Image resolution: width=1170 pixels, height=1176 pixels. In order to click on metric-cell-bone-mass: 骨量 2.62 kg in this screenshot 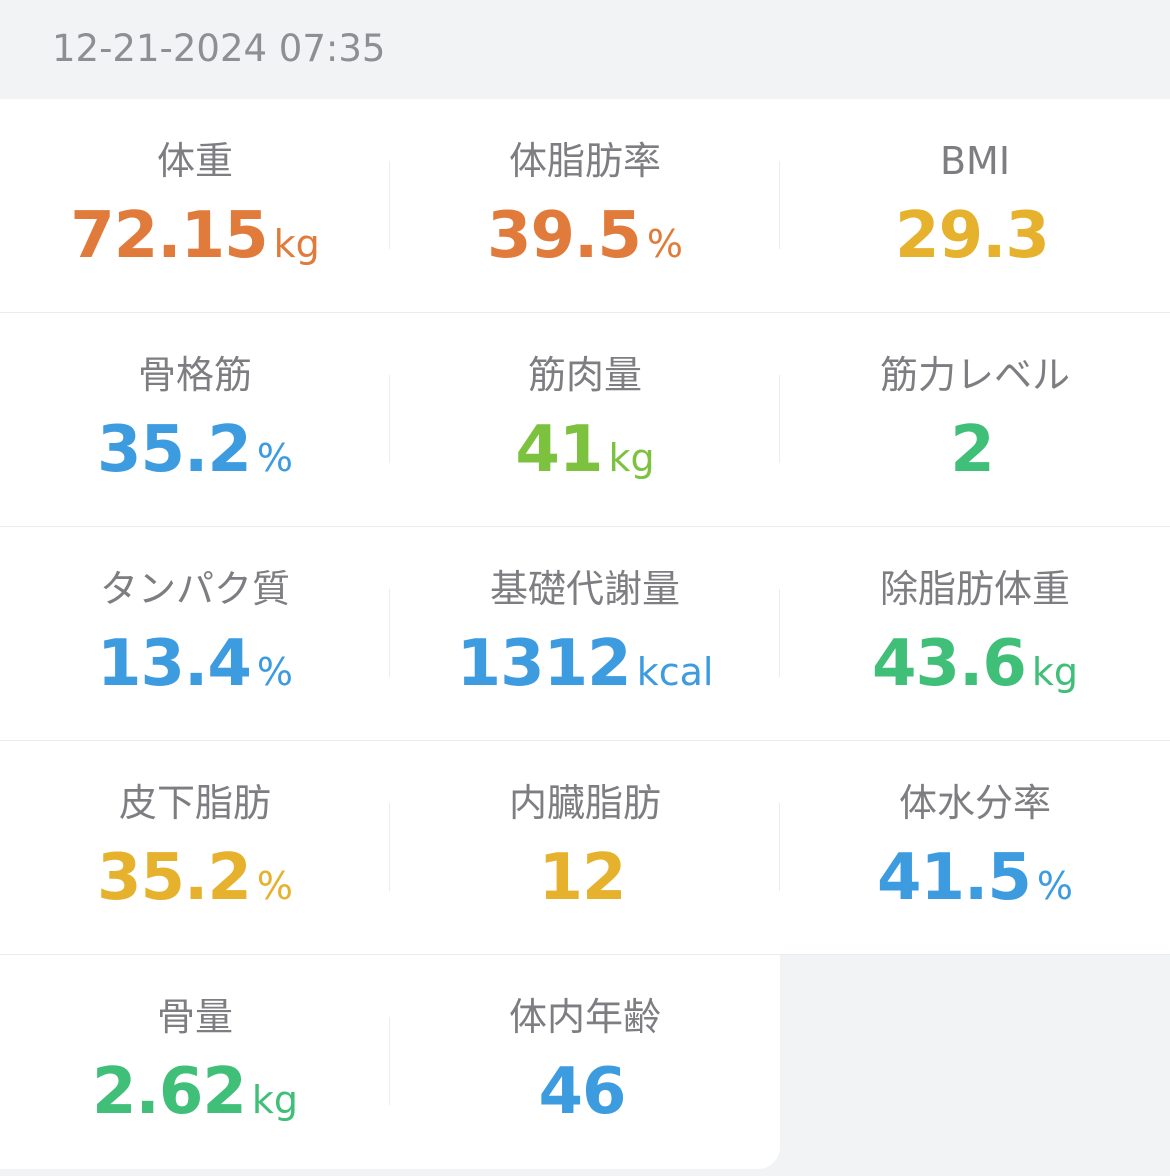, I will do `click(195, 1062)`.